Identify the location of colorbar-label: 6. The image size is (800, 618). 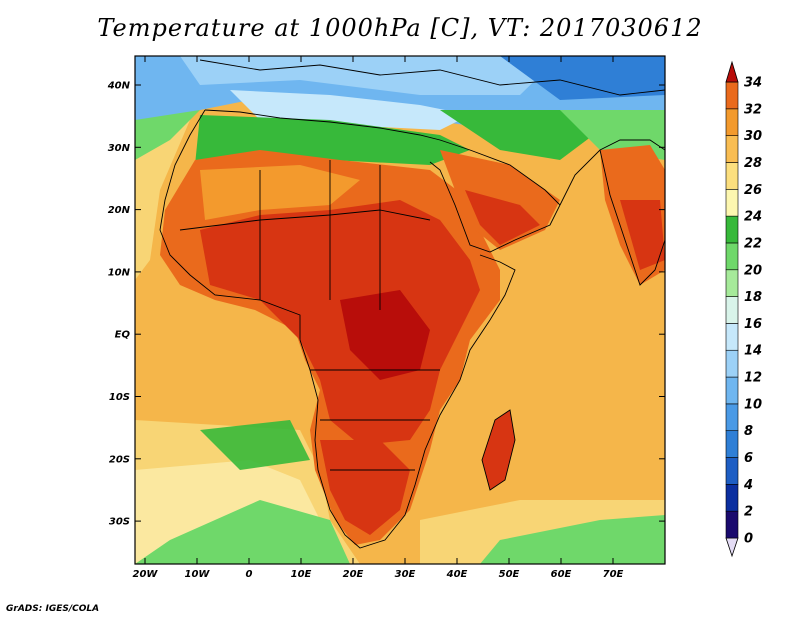
(748, 458).